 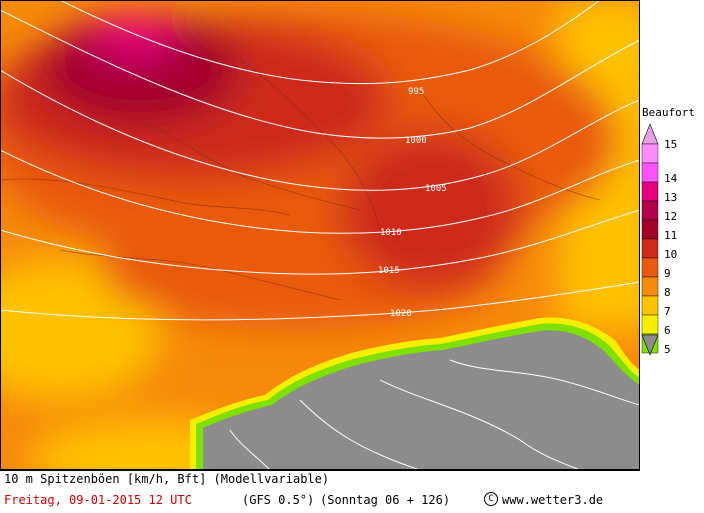 What do you see at coordinates (135, 35) in the screenshot?
I see `bft-13-core-zone` at bounding box center [135, 35].